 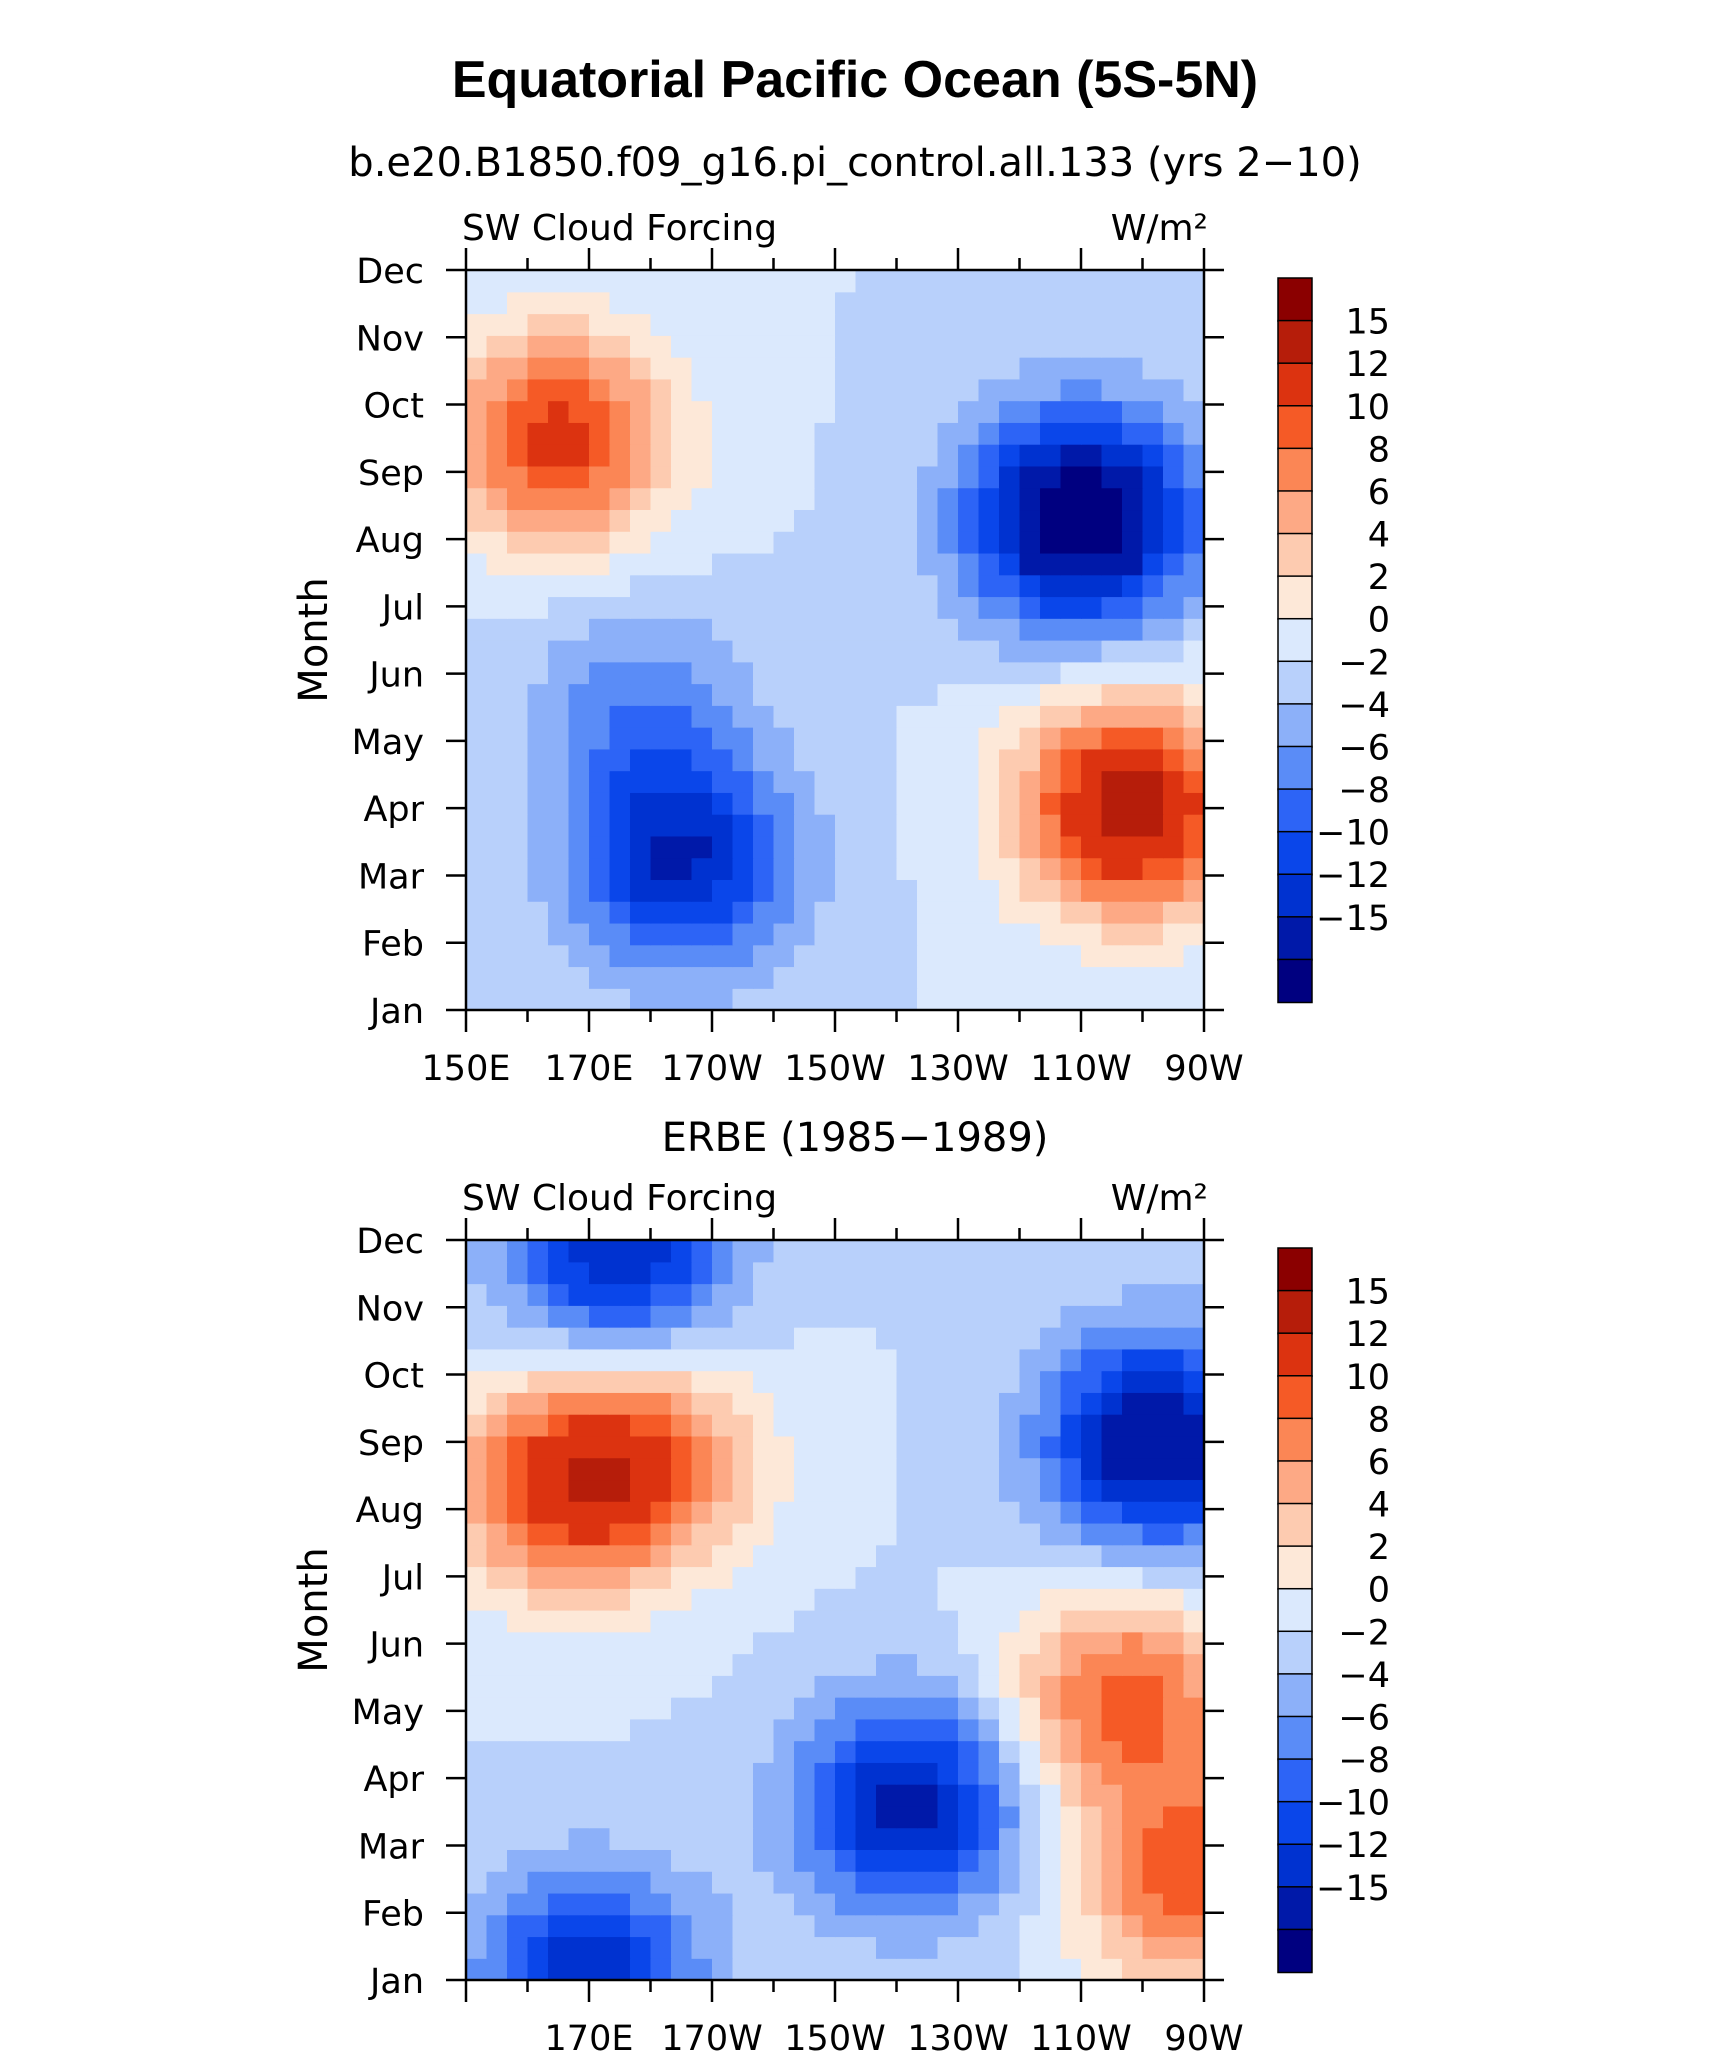 I want to click on panel-2-title: ERBE (1985−1989), so click(x=855, y=1138).